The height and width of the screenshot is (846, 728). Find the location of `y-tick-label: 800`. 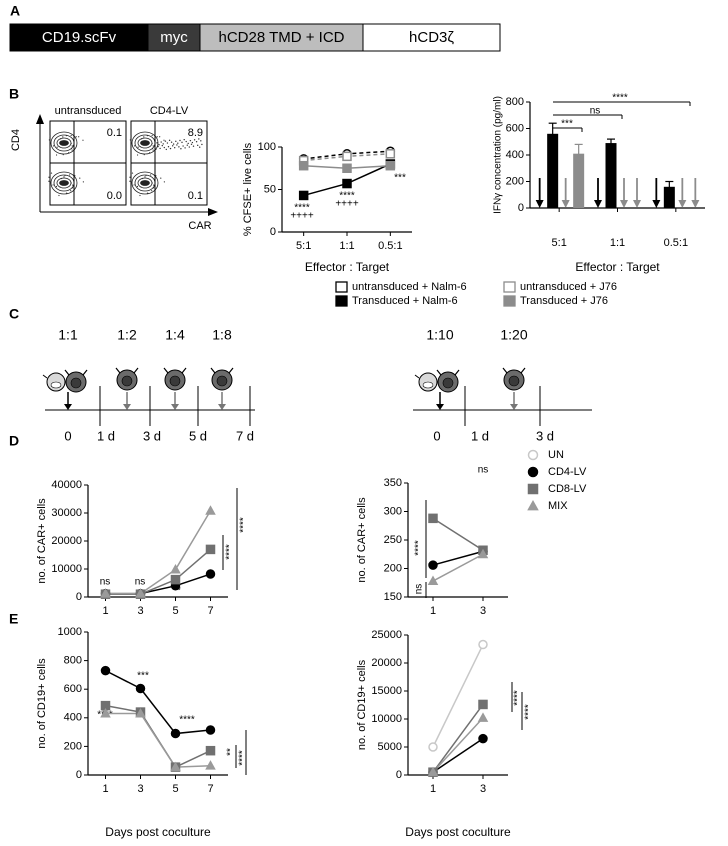

y-tick-label: 800 is located at coordinates (73, 661).